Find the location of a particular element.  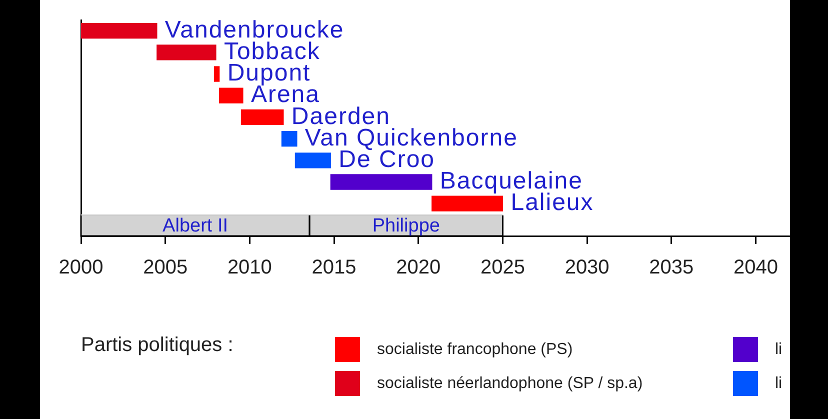

x-tick-label: 2005 is located at coordinates (165, 267).